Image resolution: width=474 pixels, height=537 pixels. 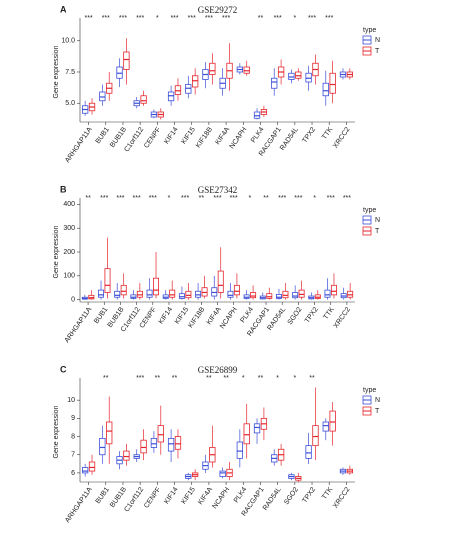 What do you see at coordinates (221, 498) in the screenshot?
I see `x-tick-label: NCAPH` at bounding box center [221, 498].